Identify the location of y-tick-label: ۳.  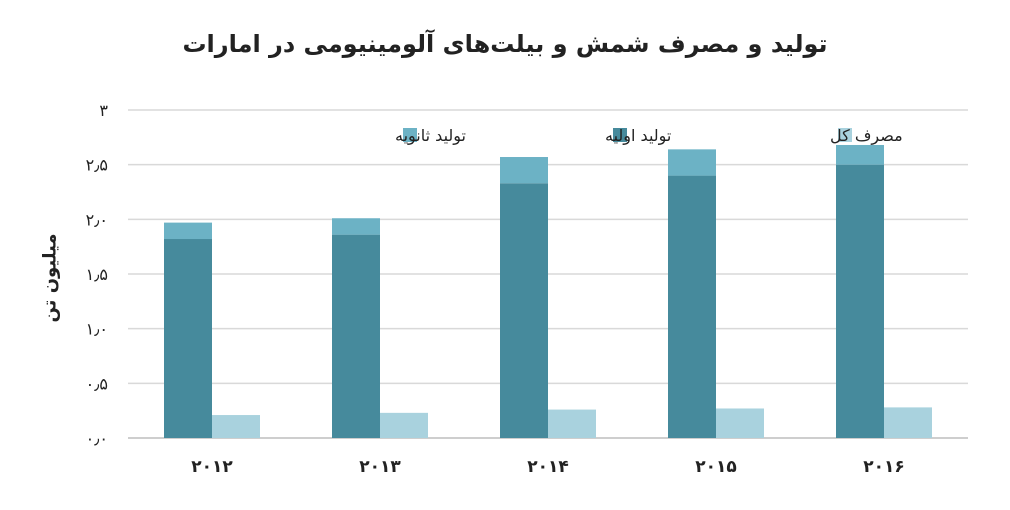
(103, 110).